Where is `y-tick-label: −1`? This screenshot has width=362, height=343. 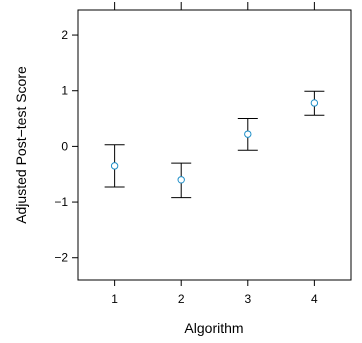
y-tick-label: −1 is located at coordinates (61, 202).